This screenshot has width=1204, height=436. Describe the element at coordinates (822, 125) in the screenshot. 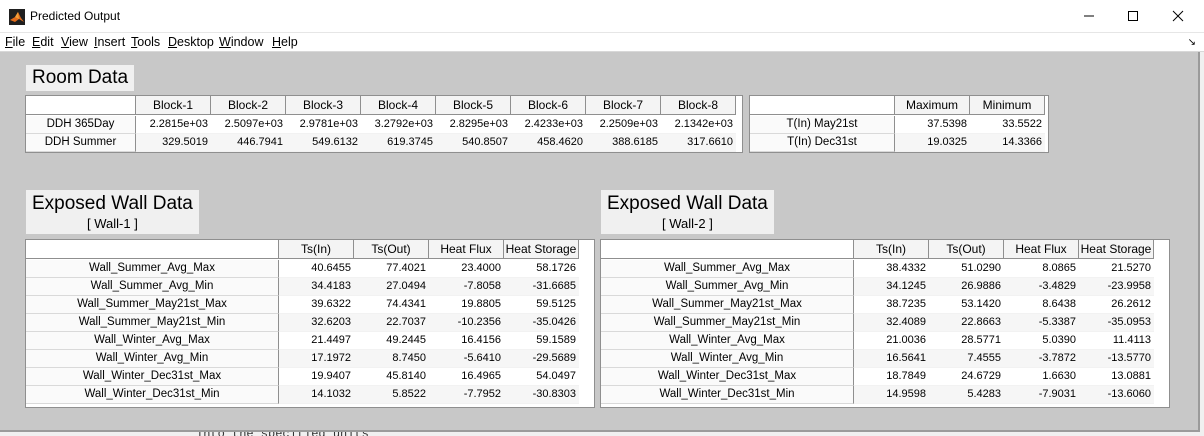

I see `row-header: T(In) May21st` at that location.